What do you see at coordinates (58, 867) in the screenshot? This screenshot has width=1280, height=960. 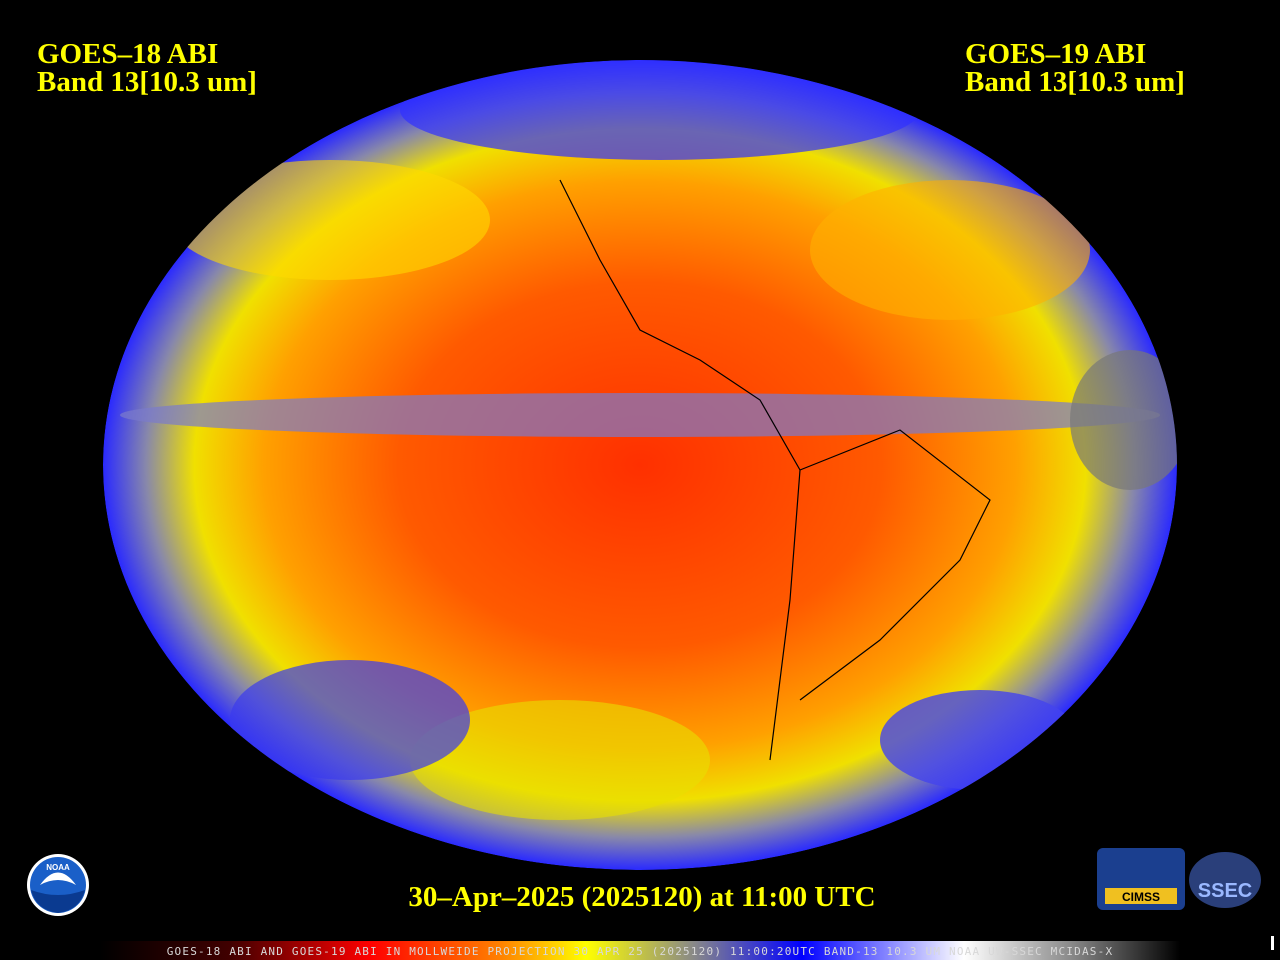 I see `noaa-label: NOAA` at bounding box center [58, 867].